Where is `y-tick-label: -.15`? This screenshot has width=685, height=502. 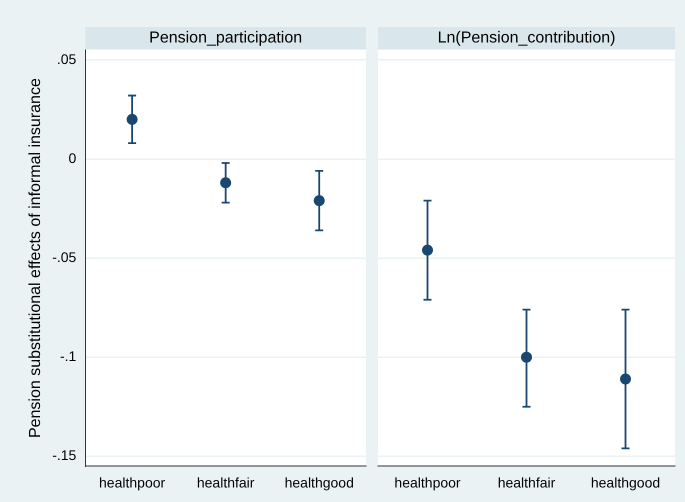 y-tick-label: -.15 is located at coordinates (64, 455).